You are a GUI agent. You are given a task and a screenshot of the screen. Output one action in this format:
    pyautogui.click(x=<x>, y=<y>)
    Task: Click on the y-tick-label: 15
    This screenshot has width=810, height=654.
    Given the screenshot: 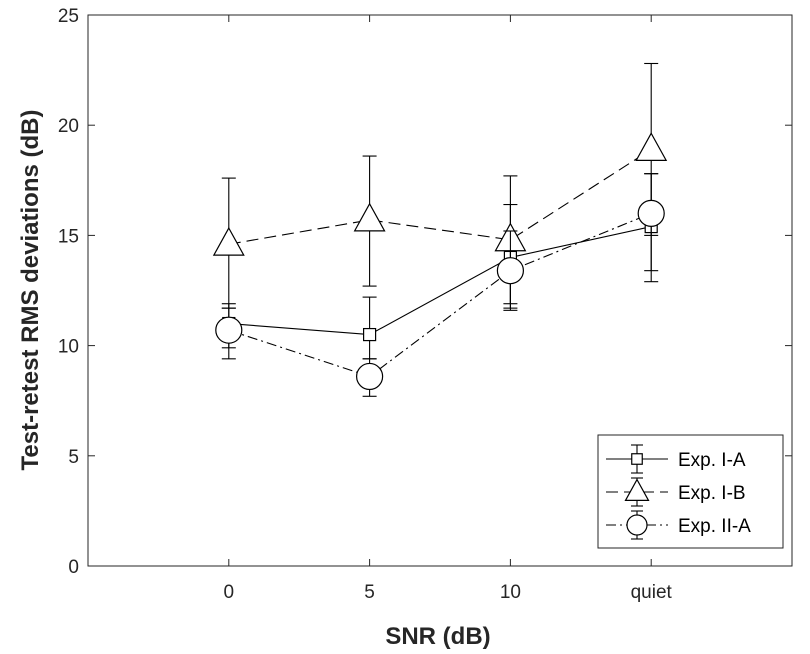 What is the action you would take?
    pyautogui.click(x=68, y=236)
    